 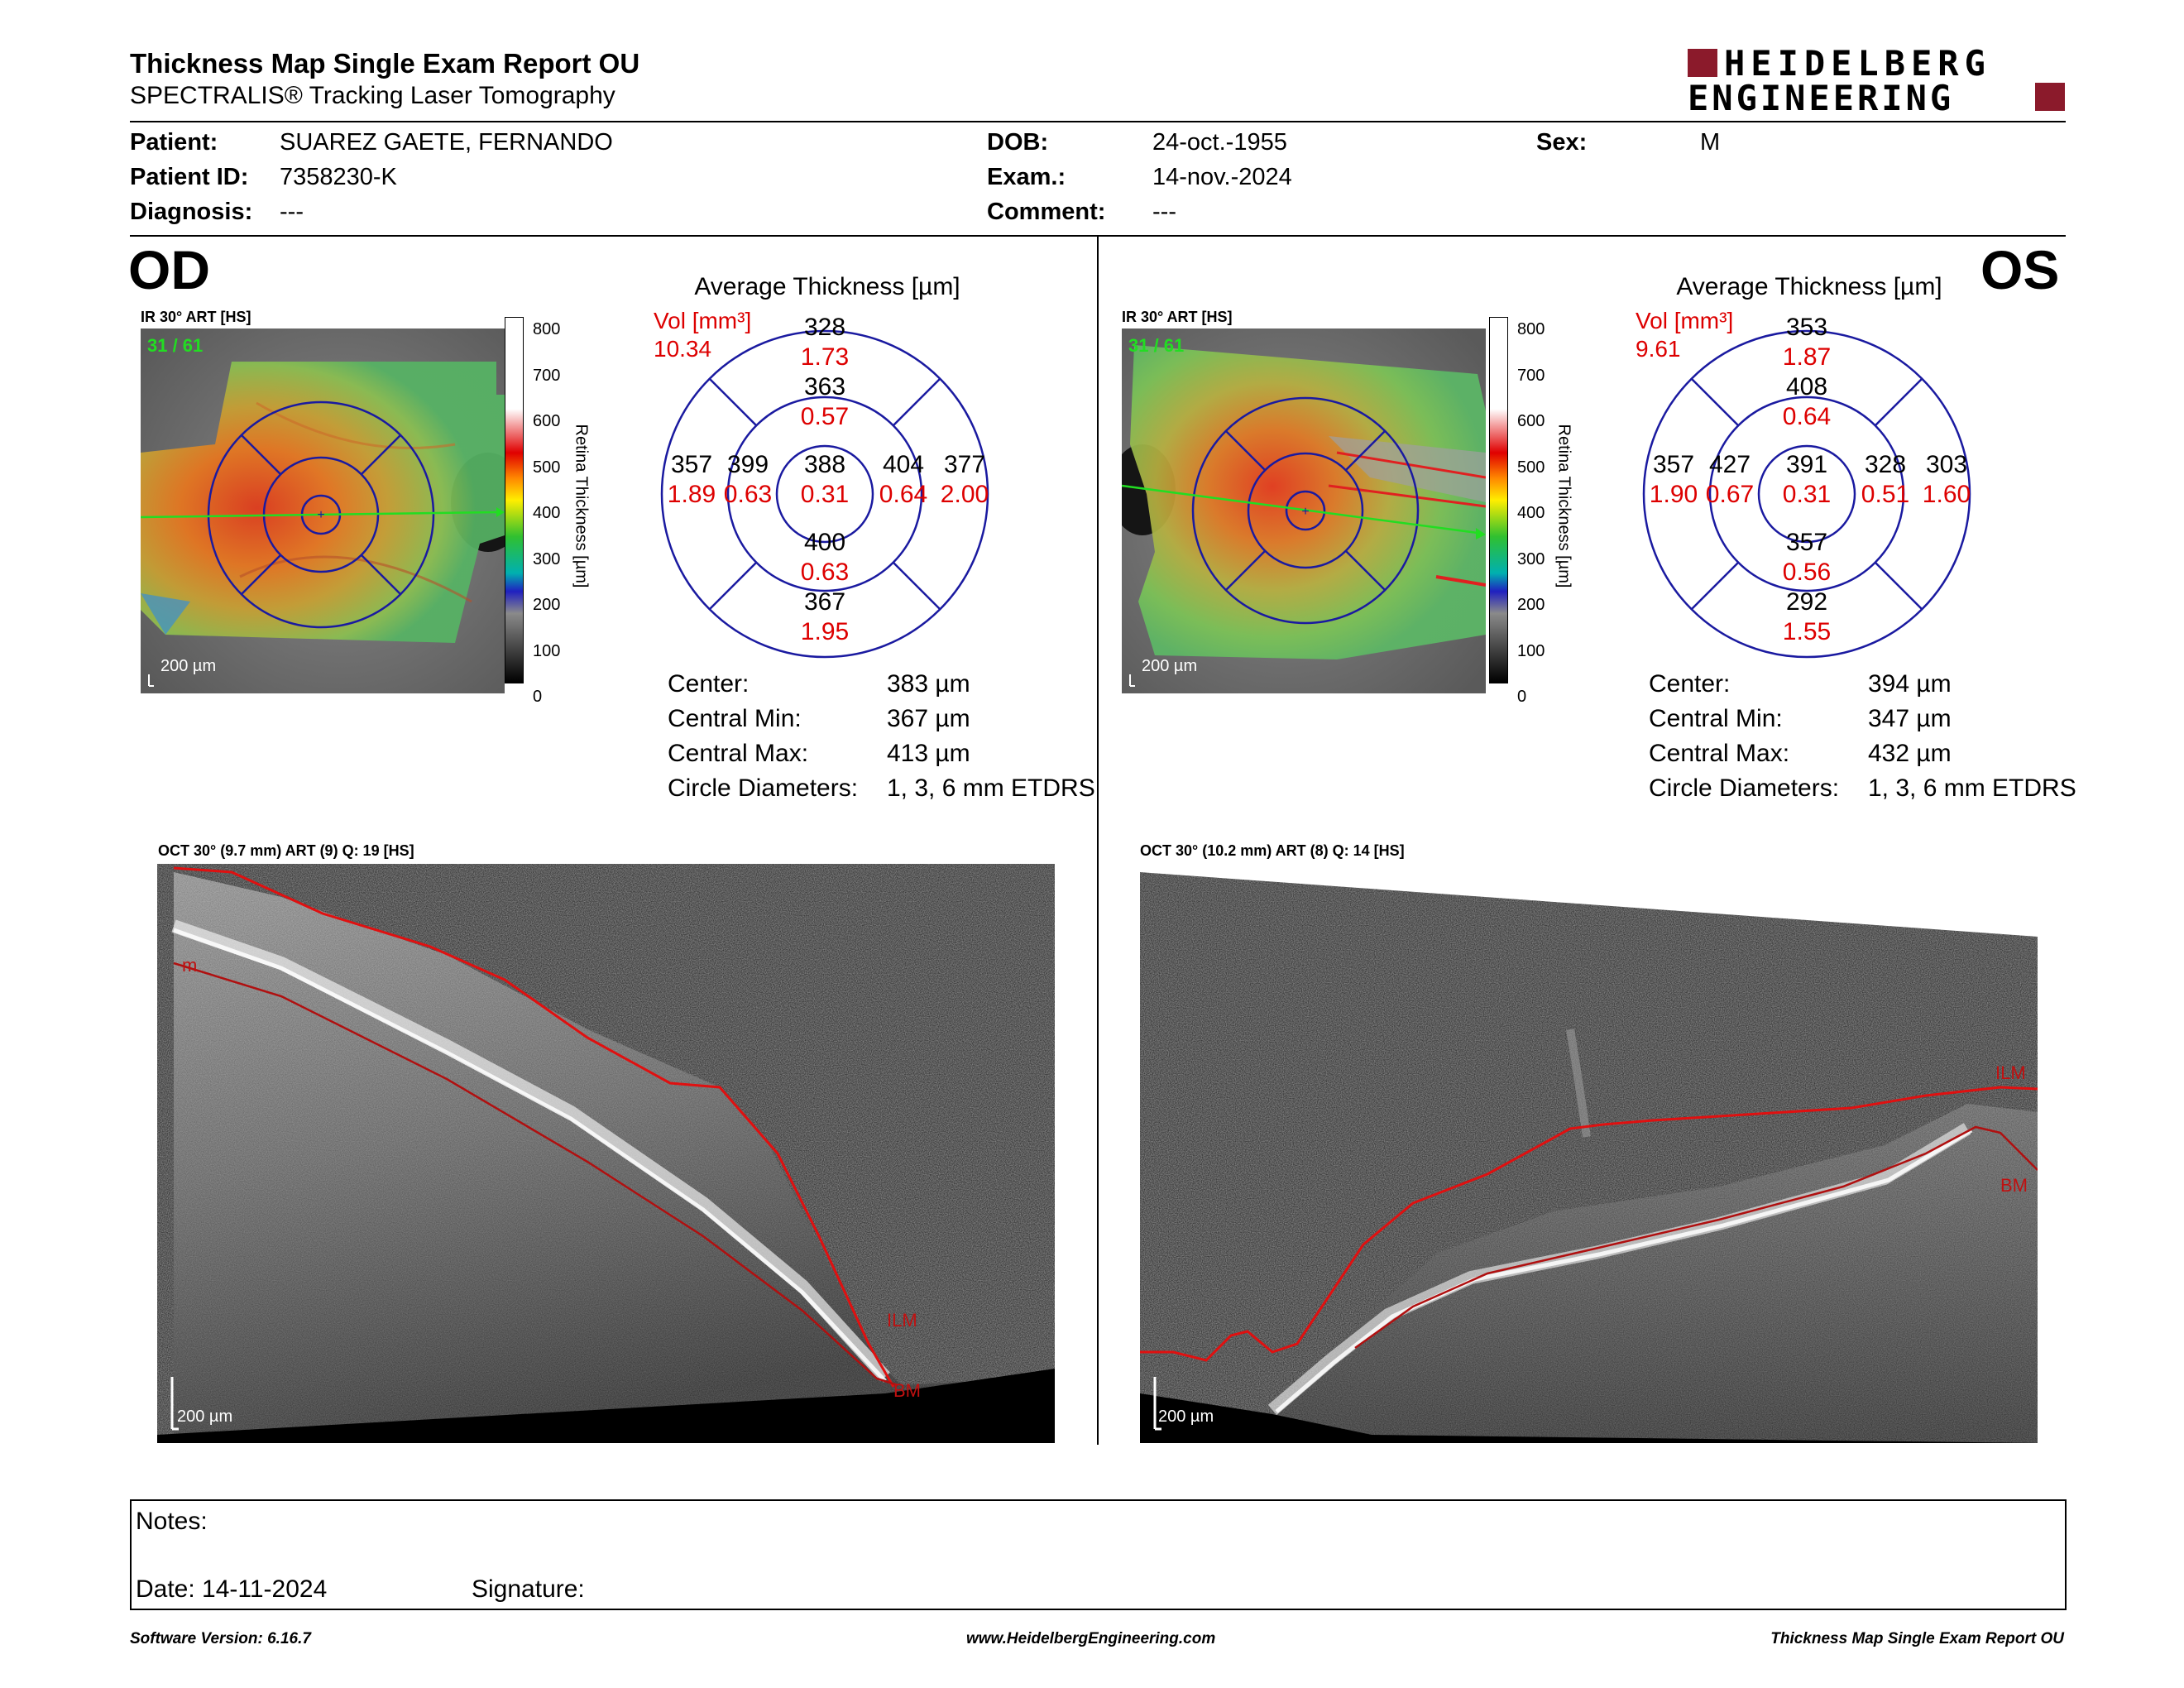 What do you see at coordinates (338, 177) in the screenshot?
I see `patient-id-value: 7358230-K` at bounding box center [338, 177].